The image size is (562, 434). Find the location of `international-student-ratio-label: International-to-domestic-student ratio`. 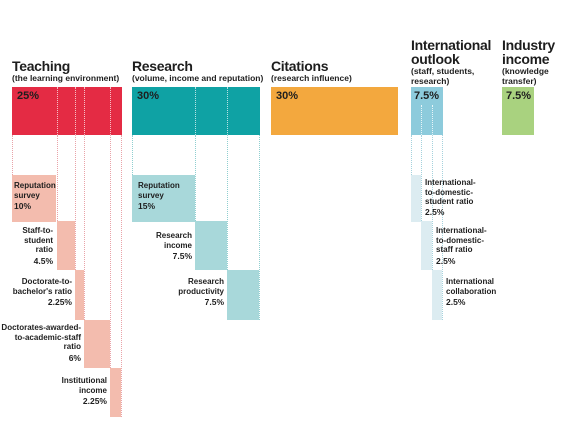

international-student-ratio-label: International-to-domestic-student ratio is located at coordinates (450, 192).